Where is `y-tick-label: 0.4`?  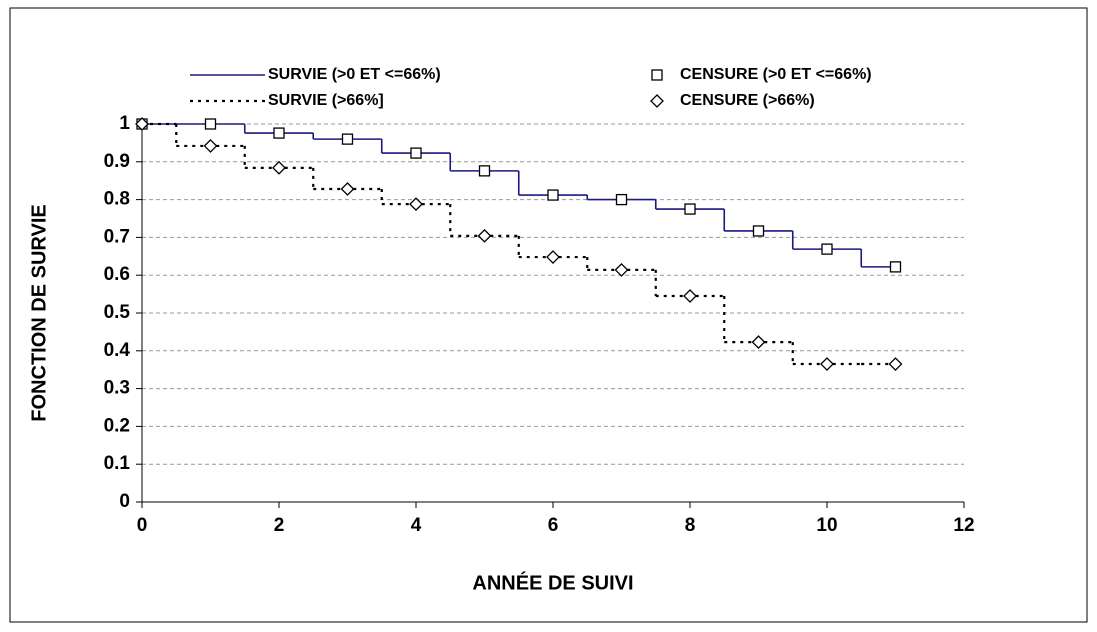 y-tick-label: 0.4 is located at coordinates (117, 350).